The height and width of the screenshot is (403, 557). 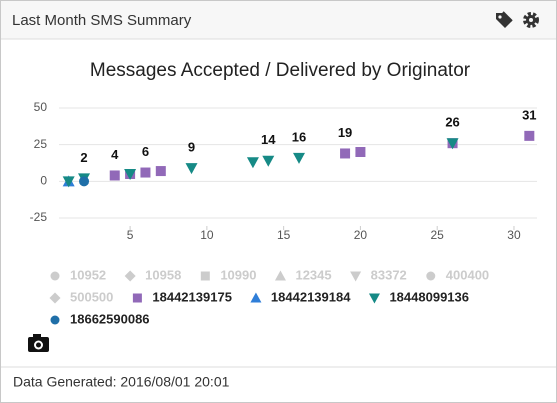 I want to click on legend-item: 12345, so click(x=303, y=274).